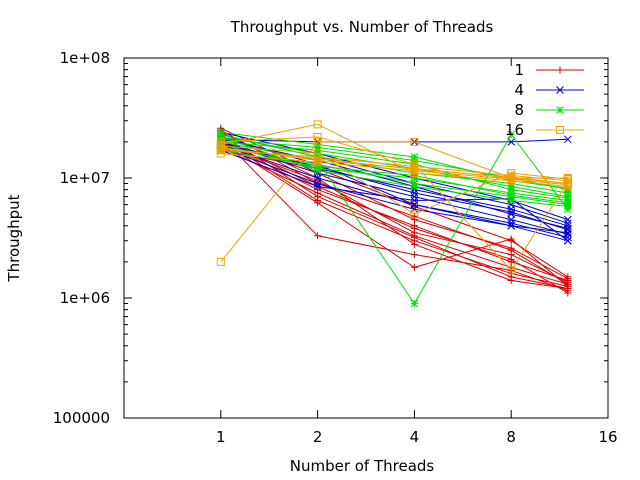  I want to click on chart-title: Throughput vs. Number of Threads, so click(362, 27).